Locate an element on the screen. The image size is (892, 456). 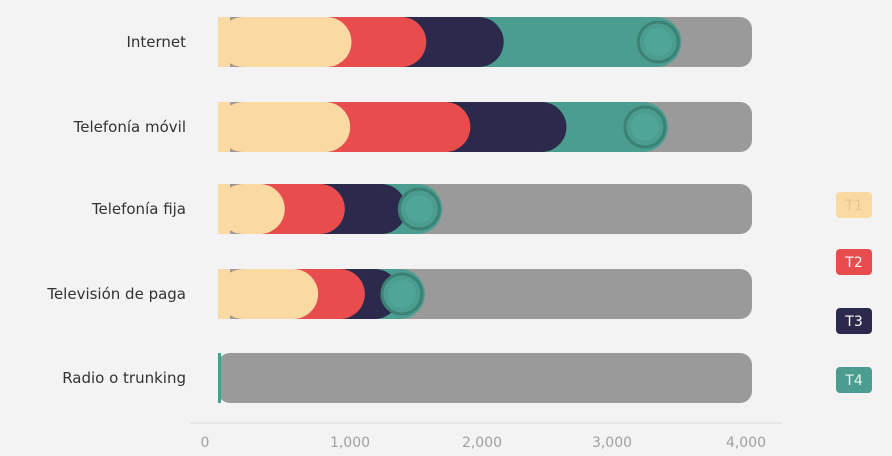
legend-item-t1: T1 is located at coordinates (854, 205).